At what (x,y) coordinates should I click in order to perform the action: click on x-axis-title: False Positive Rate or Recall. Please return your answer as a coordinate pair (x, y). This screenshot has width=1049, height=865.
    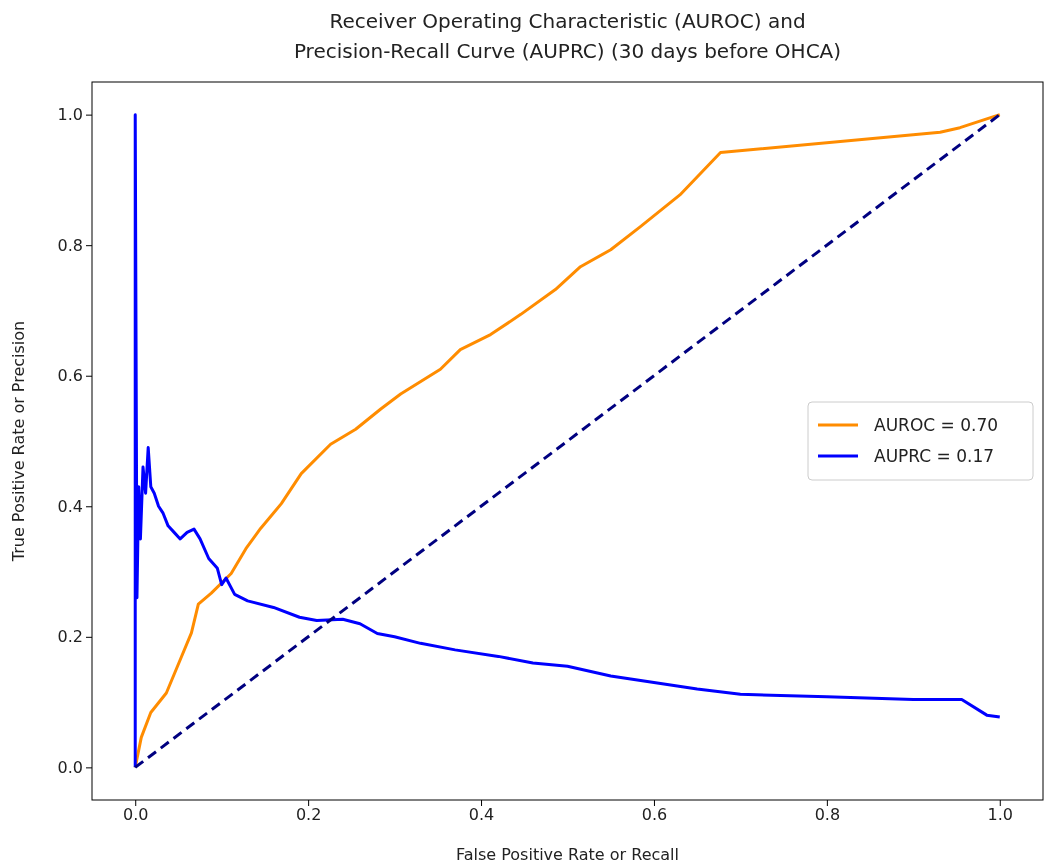
    Looking at the image, I should click on (567, 854).